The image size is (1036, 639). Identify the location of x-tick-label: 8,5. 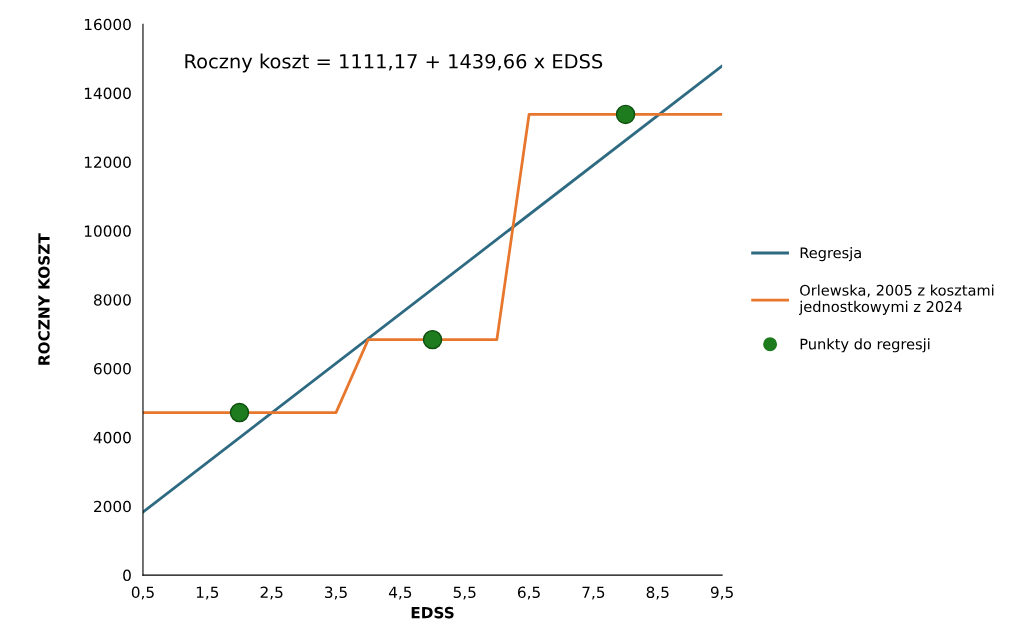
(657, 593).